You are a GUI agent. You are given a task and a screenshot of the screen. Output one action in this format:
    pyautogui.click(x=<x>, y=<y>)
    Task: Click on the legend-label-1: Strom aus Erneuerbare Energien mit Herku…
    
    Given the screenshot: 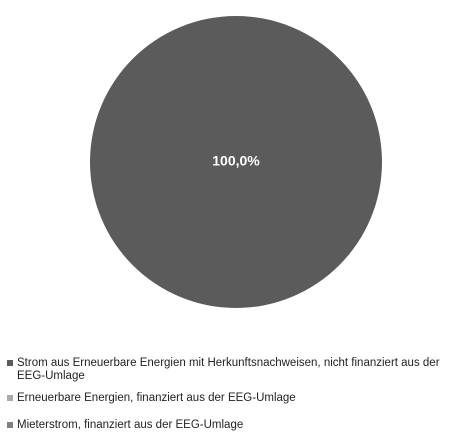 What is the action you would take?
    pyautogui.click(x=228, y=369)
    